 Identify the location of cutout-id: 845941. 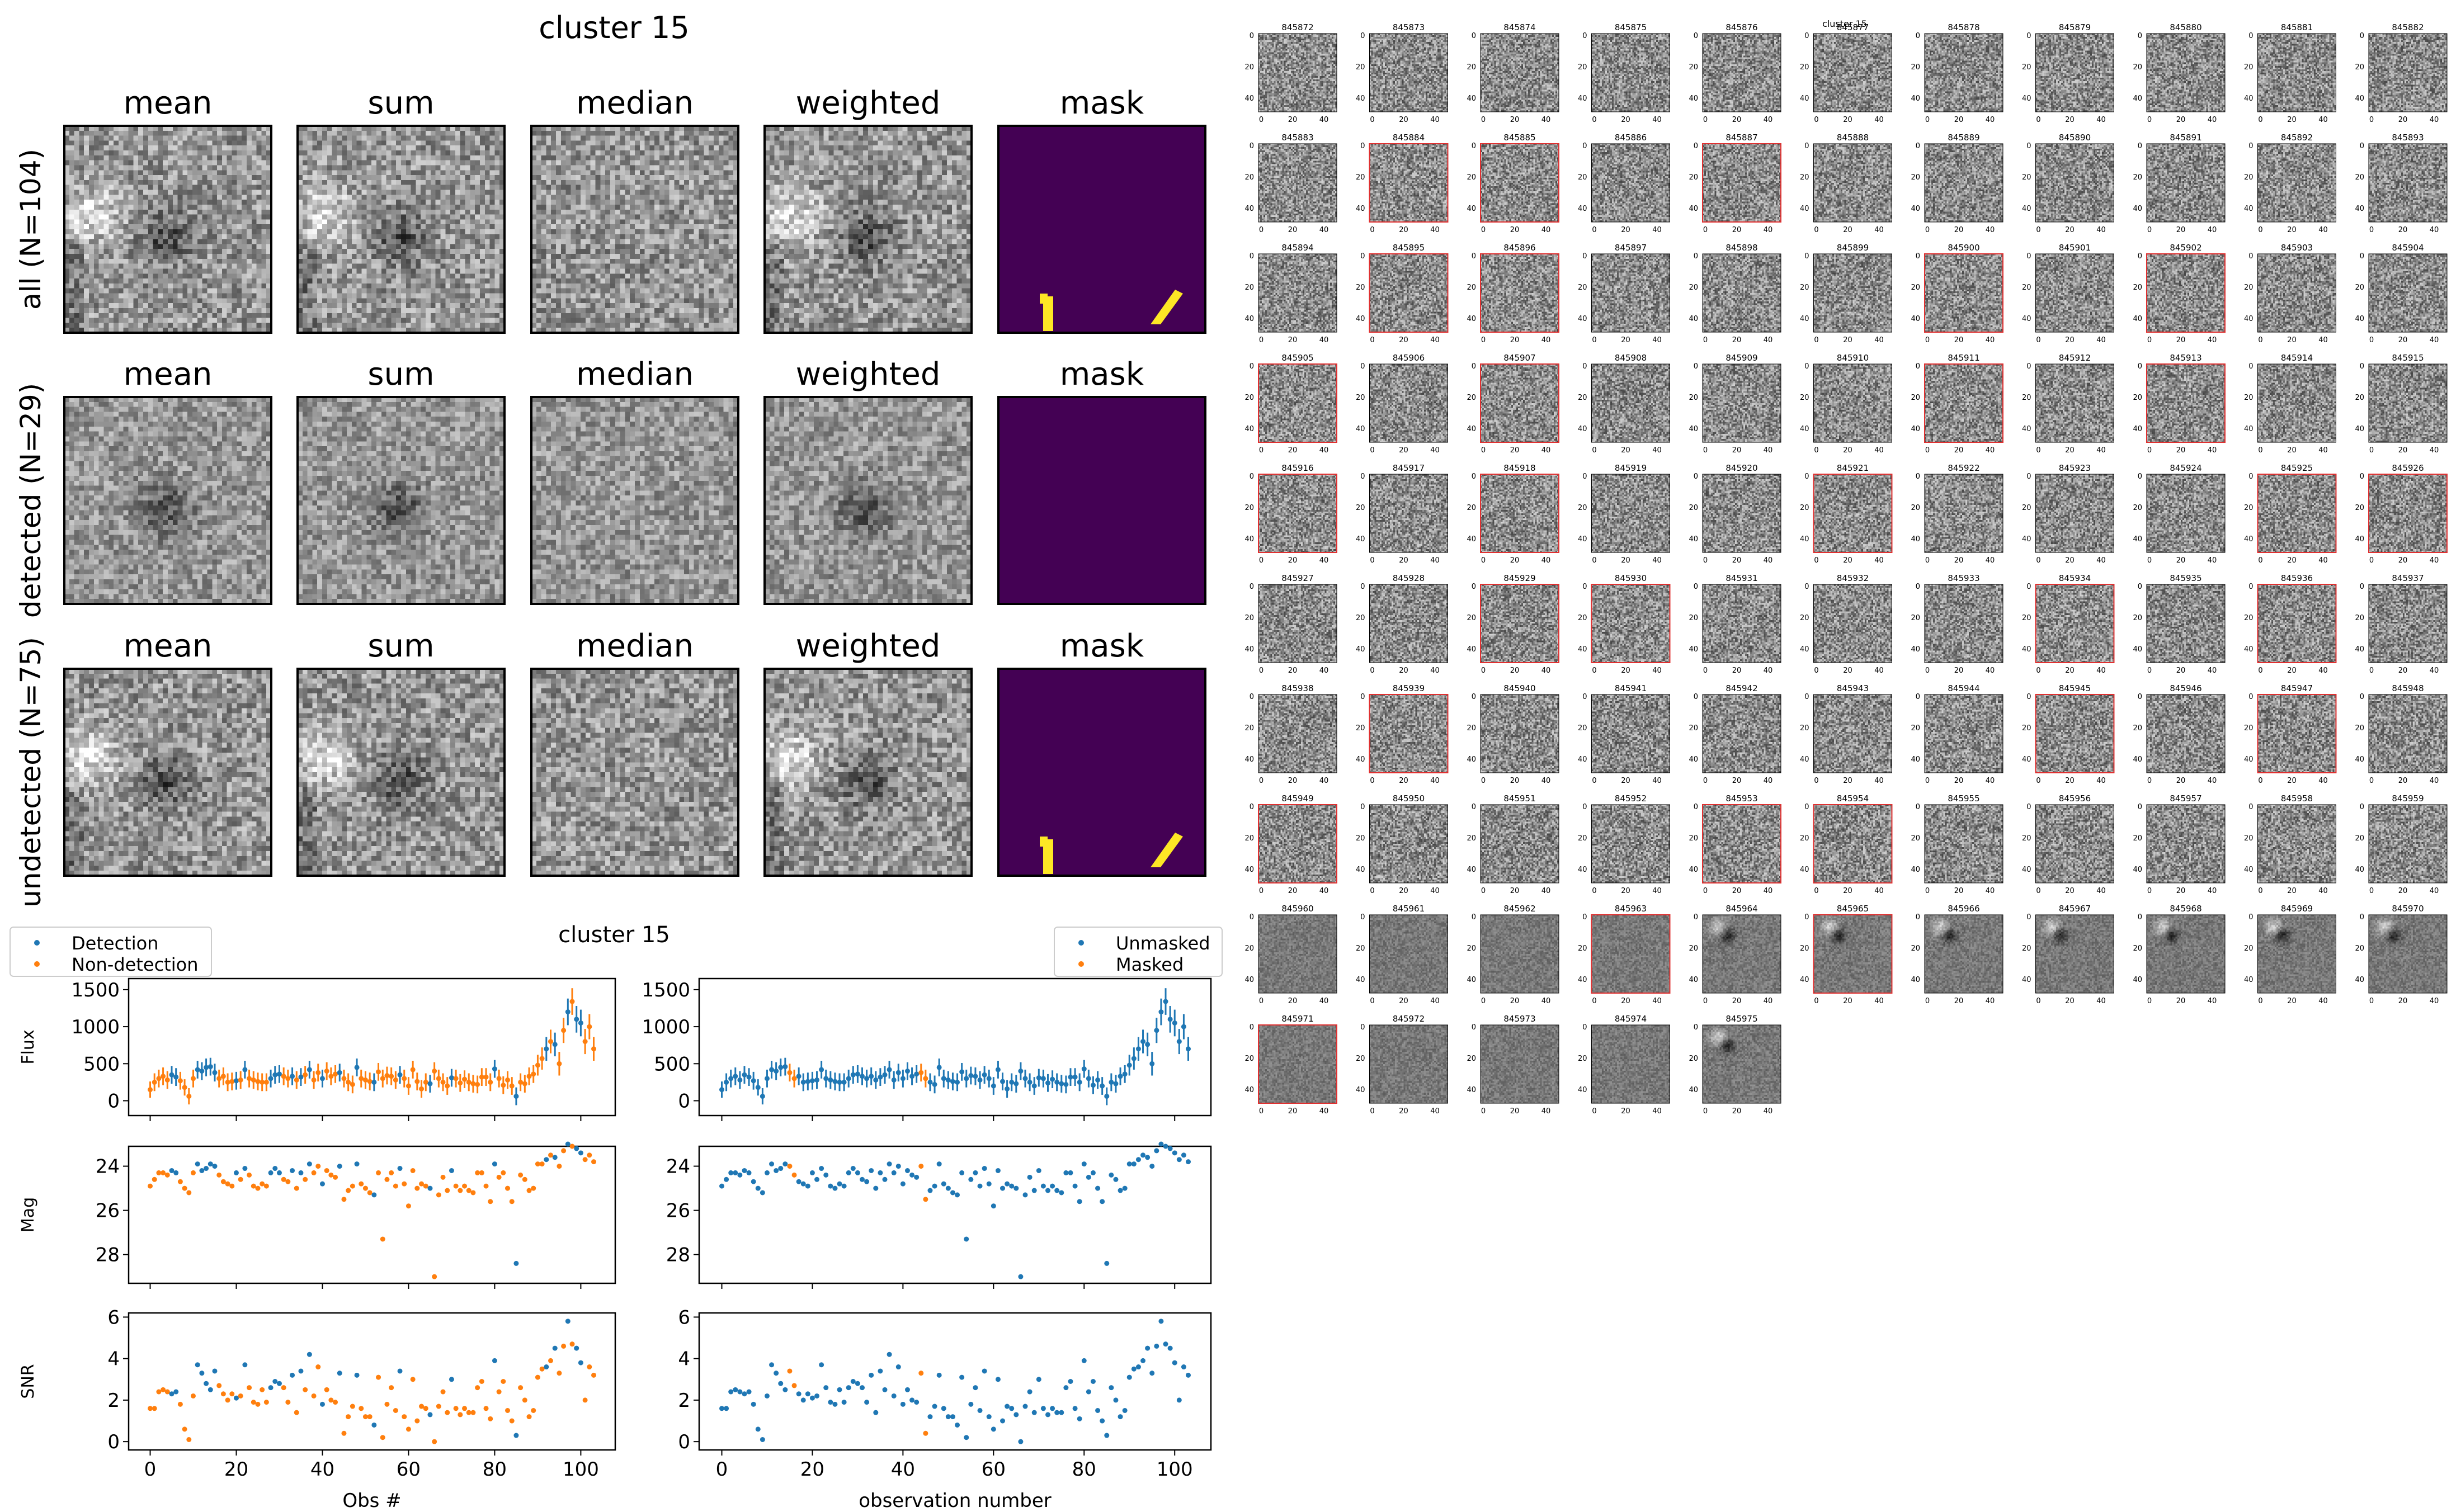
(1631, 688).